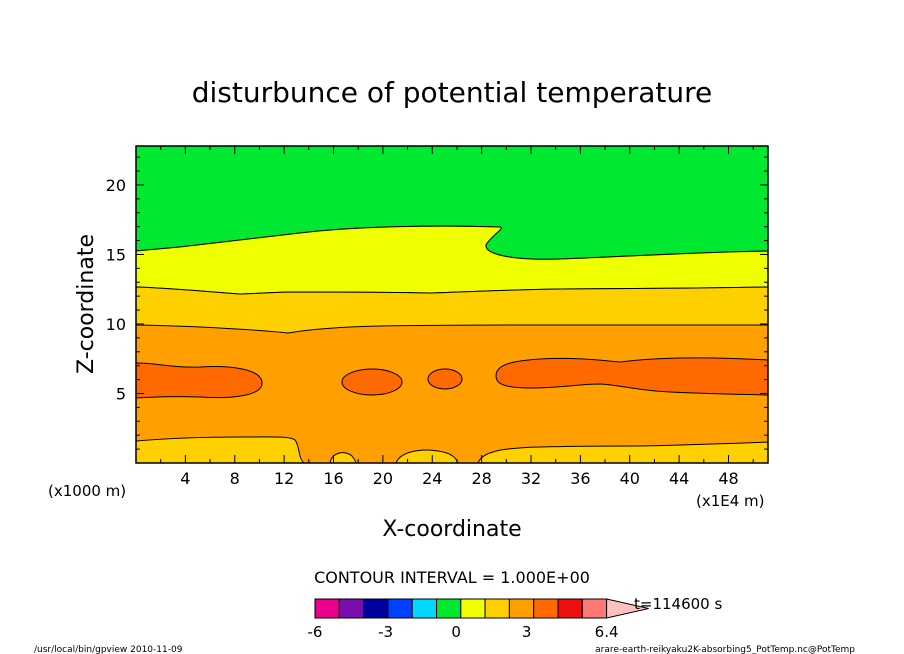 This screenshot has width=904, height=654. What do you see at coordinates (116, 185) in the screenshot?
I see `y-tick-label: 20` at bounding box center [116, 185].